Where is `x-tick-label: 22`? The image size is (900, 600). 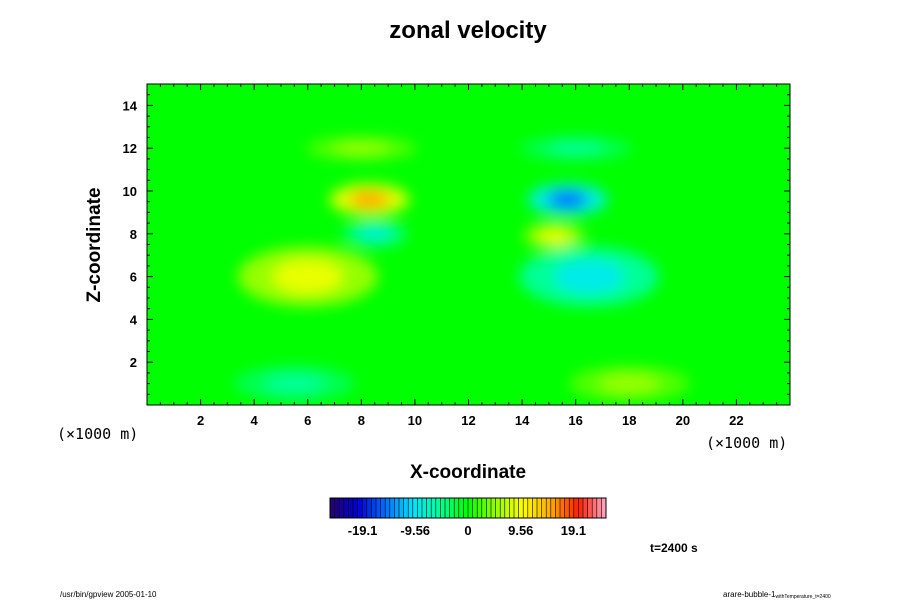 x-tick-label: 22 is located at coordinates (736, 420).